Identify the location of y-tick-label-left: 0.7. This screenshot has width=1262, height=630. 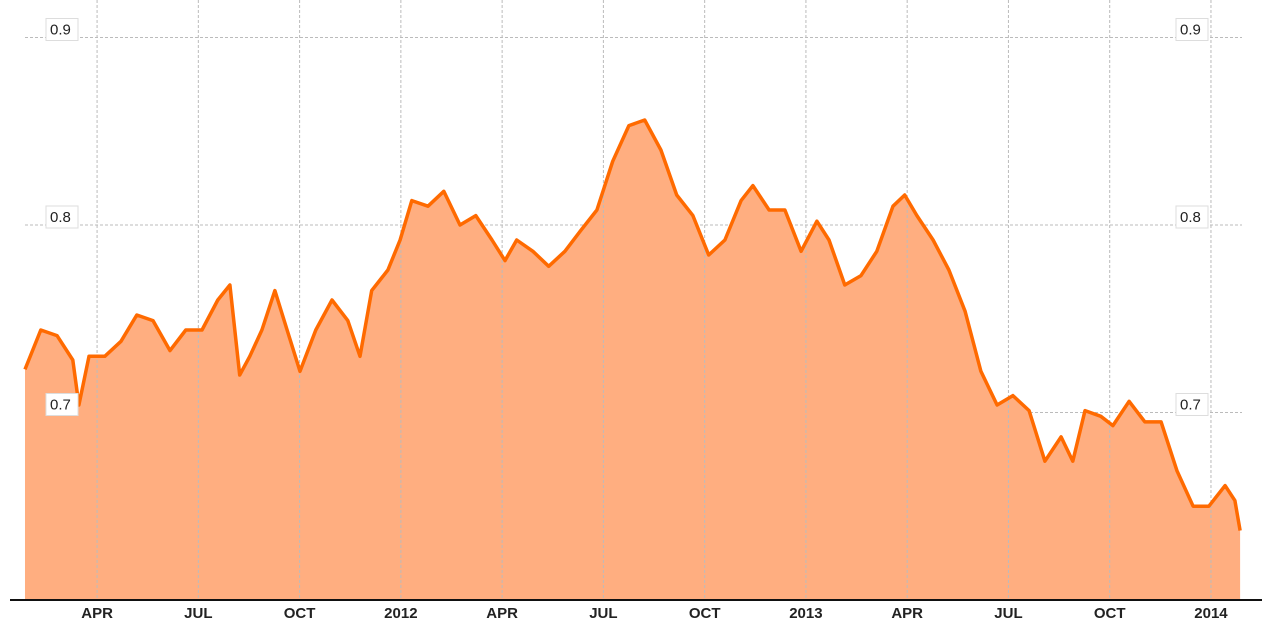
(60, 404).